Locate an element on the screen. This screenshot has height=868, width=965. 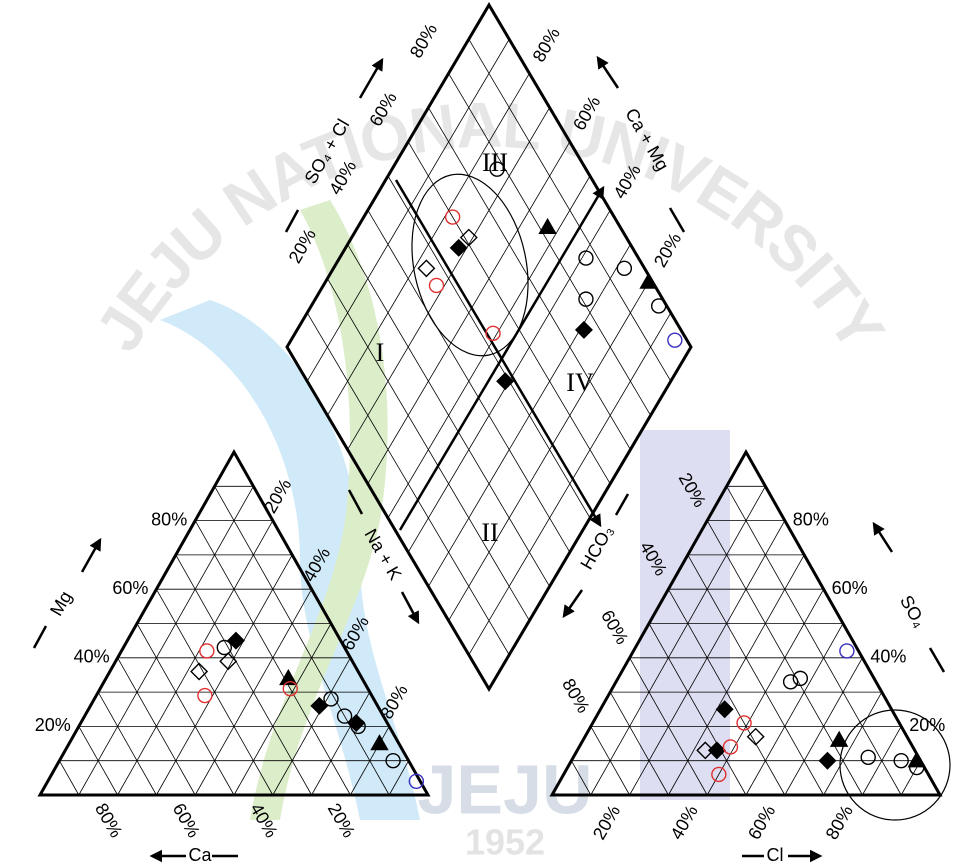
group-ellipse is located at coordinates (470, 265).